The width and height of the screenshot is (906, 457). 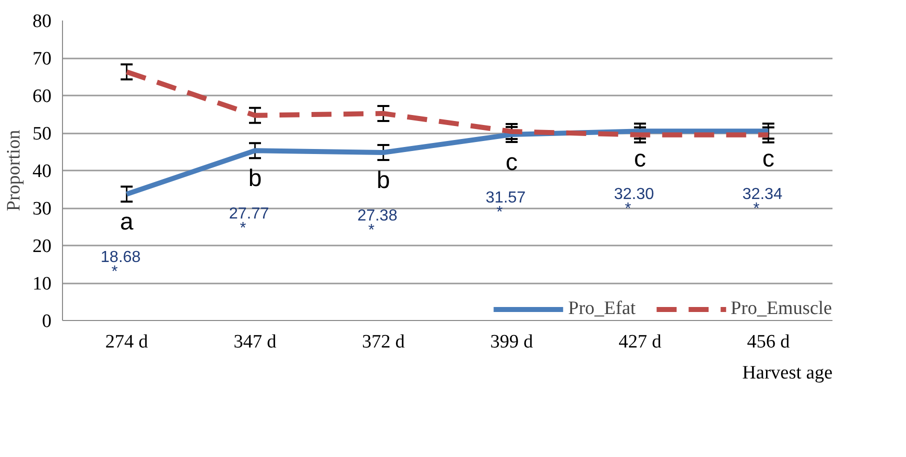 I want to click on legend-label: Pro_Efat, so click(x=602, y=309).